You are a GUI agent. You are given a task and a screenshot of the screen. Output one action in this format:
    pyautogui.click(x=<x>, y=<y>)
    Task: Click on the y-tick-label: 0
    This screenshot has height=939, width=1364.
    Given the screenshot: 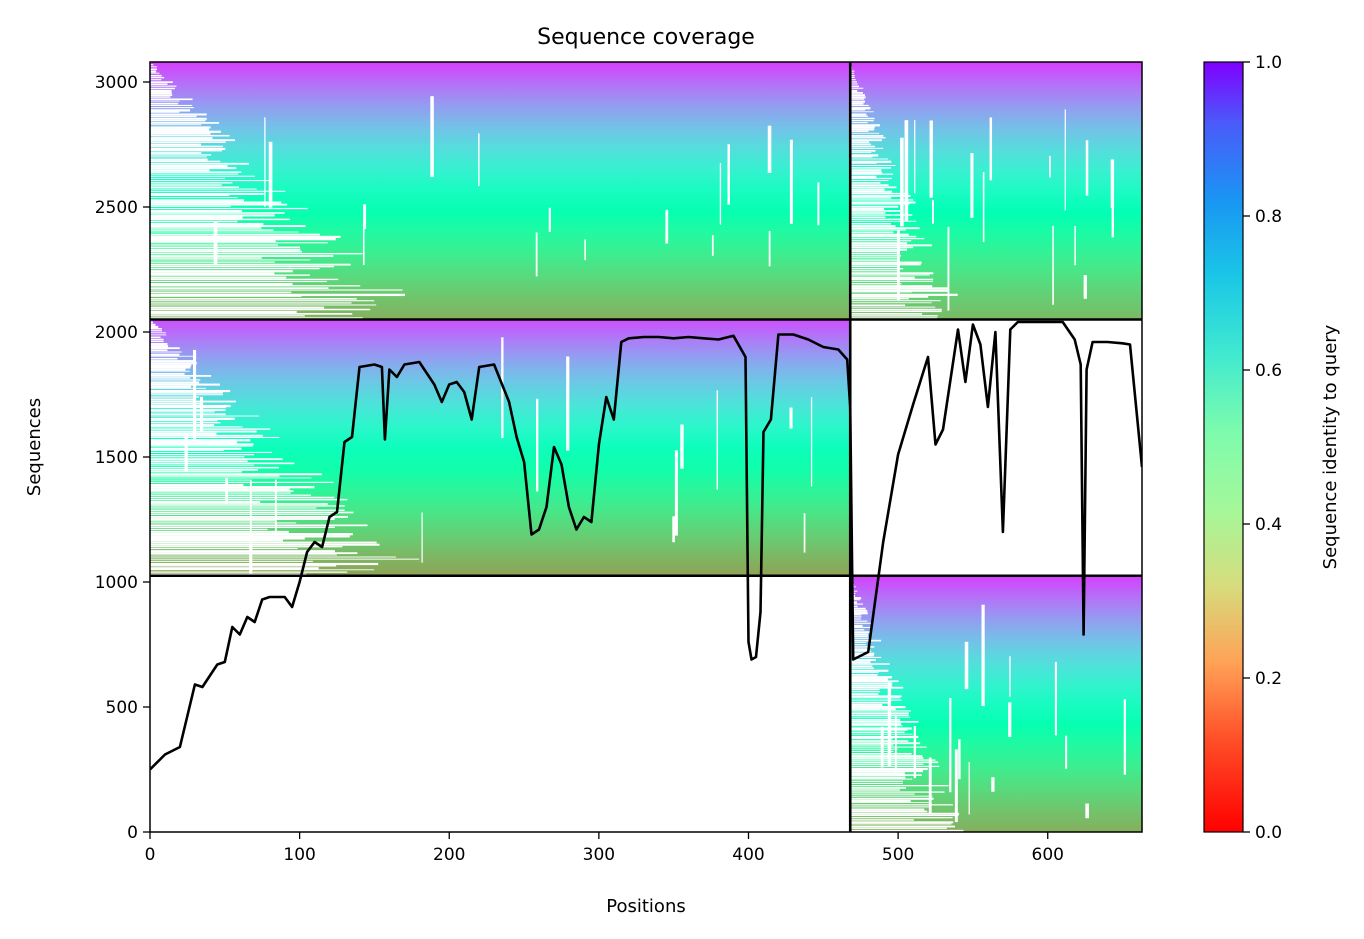 What is the action you would take?
    pyautogui.click(x=132, y=833)
    